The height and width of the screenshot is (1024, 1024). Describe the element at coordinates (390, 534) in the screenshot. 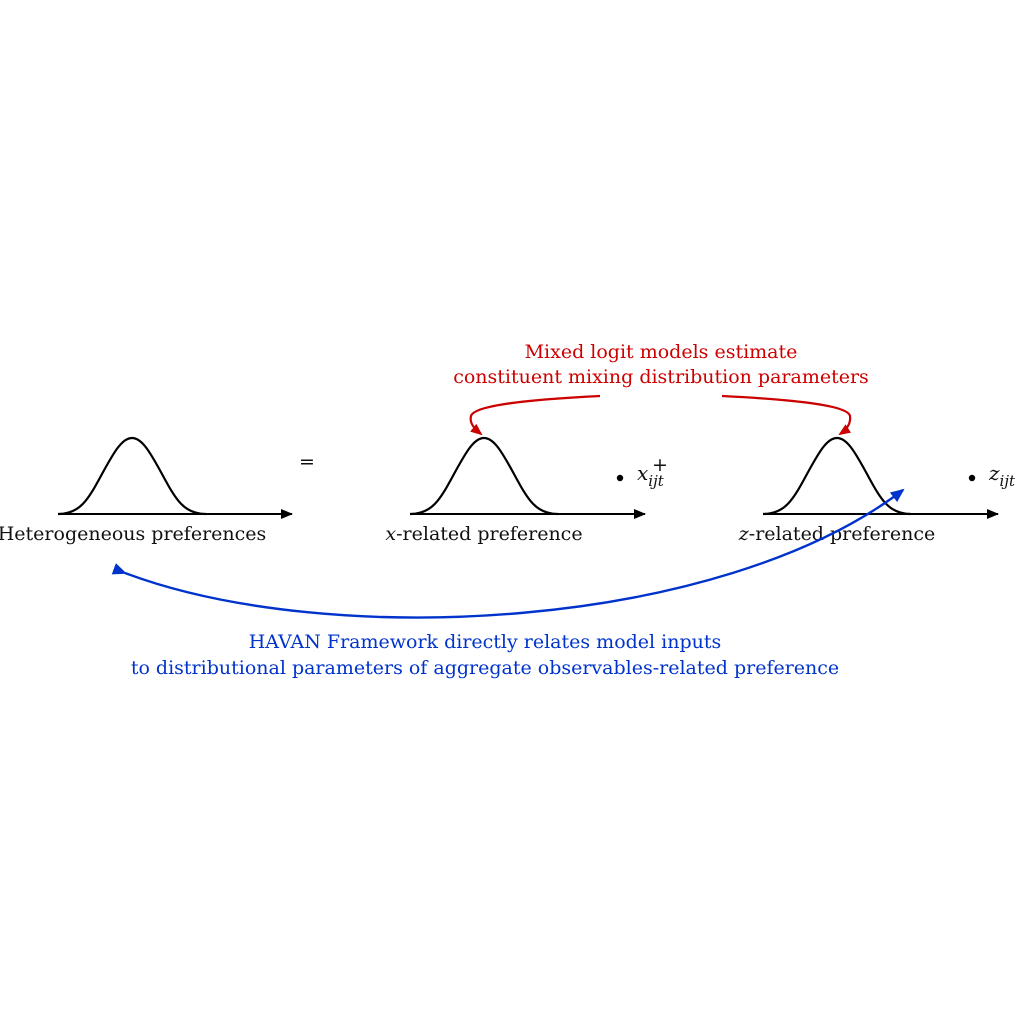

I see `label-x-var: x` at that location.